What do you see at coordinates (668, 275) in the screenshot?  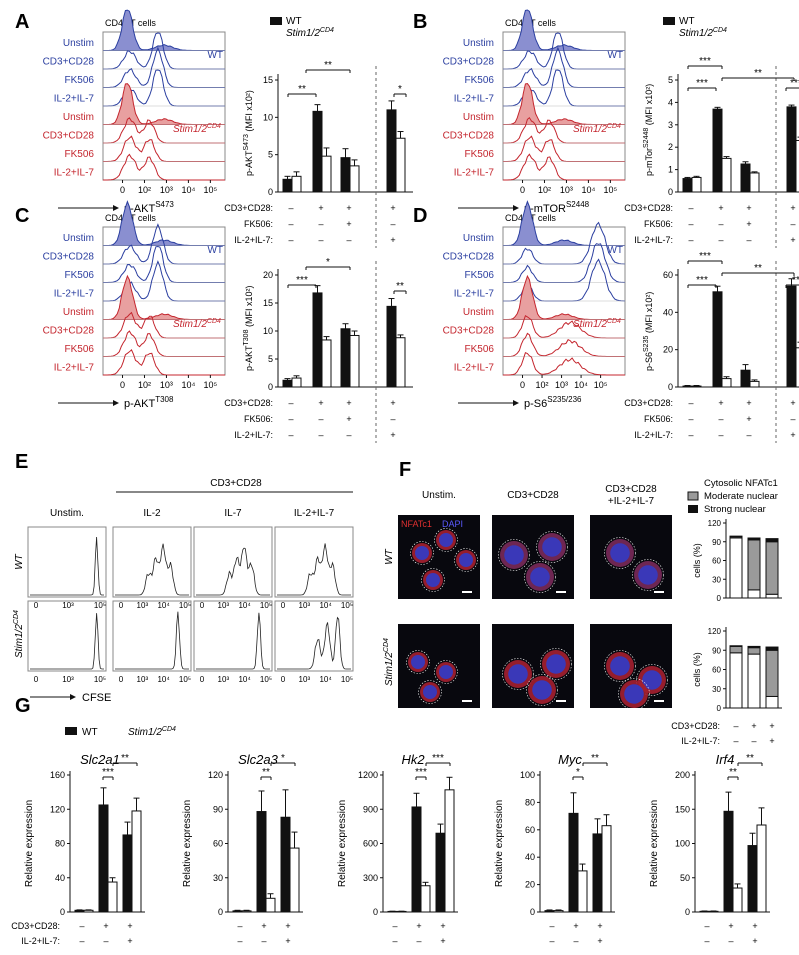 I see `bar-y-tick-label: 60` at bounding box center [668, 275].